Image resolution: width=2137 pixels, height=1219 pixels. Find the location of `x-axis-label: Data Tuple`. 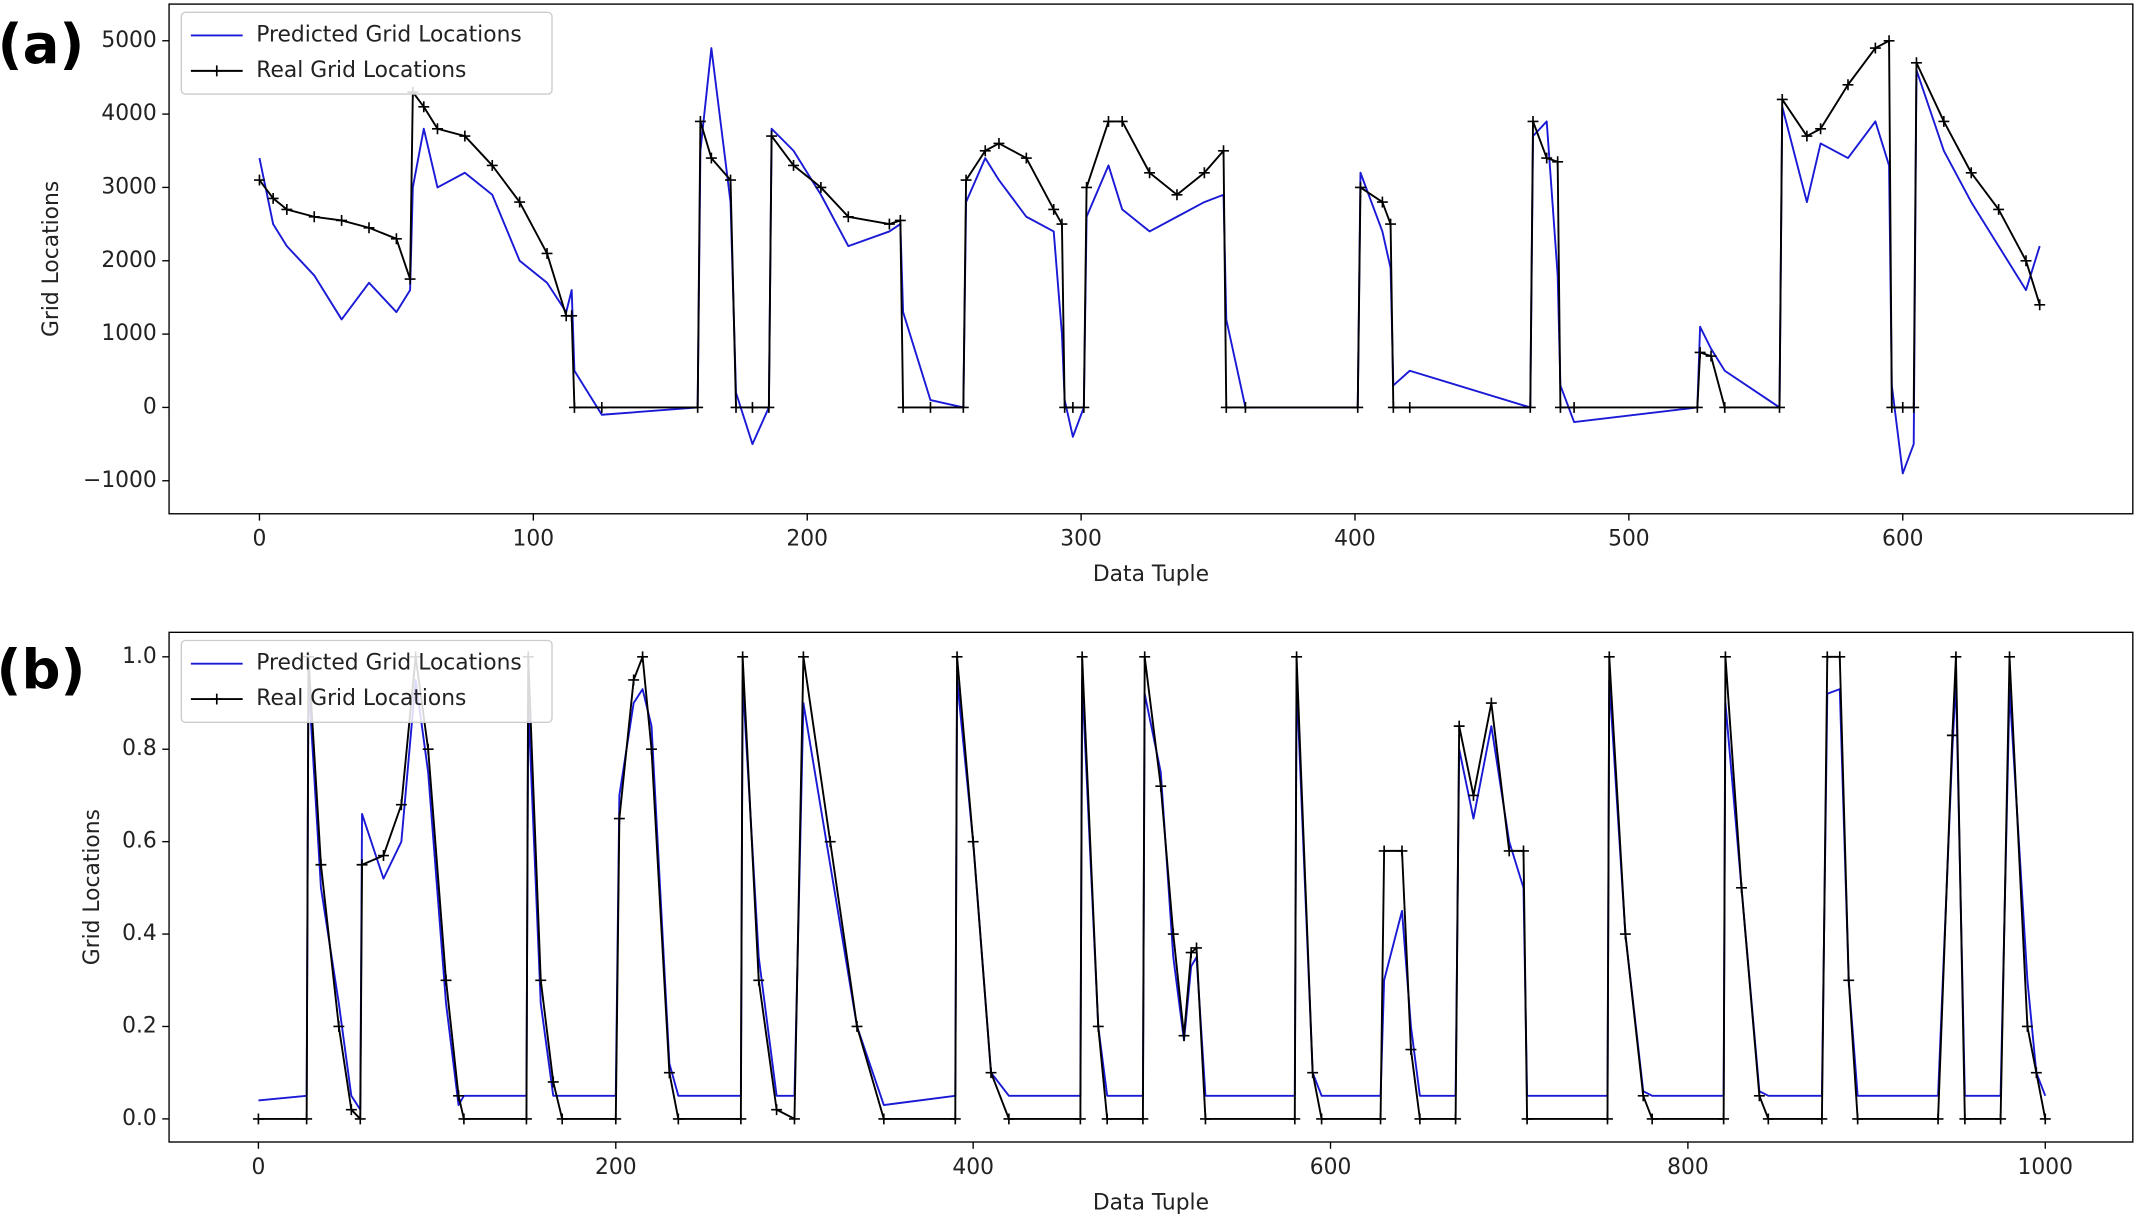

x-axis-label: Data Tuple is located at coordinates (1151, 574).